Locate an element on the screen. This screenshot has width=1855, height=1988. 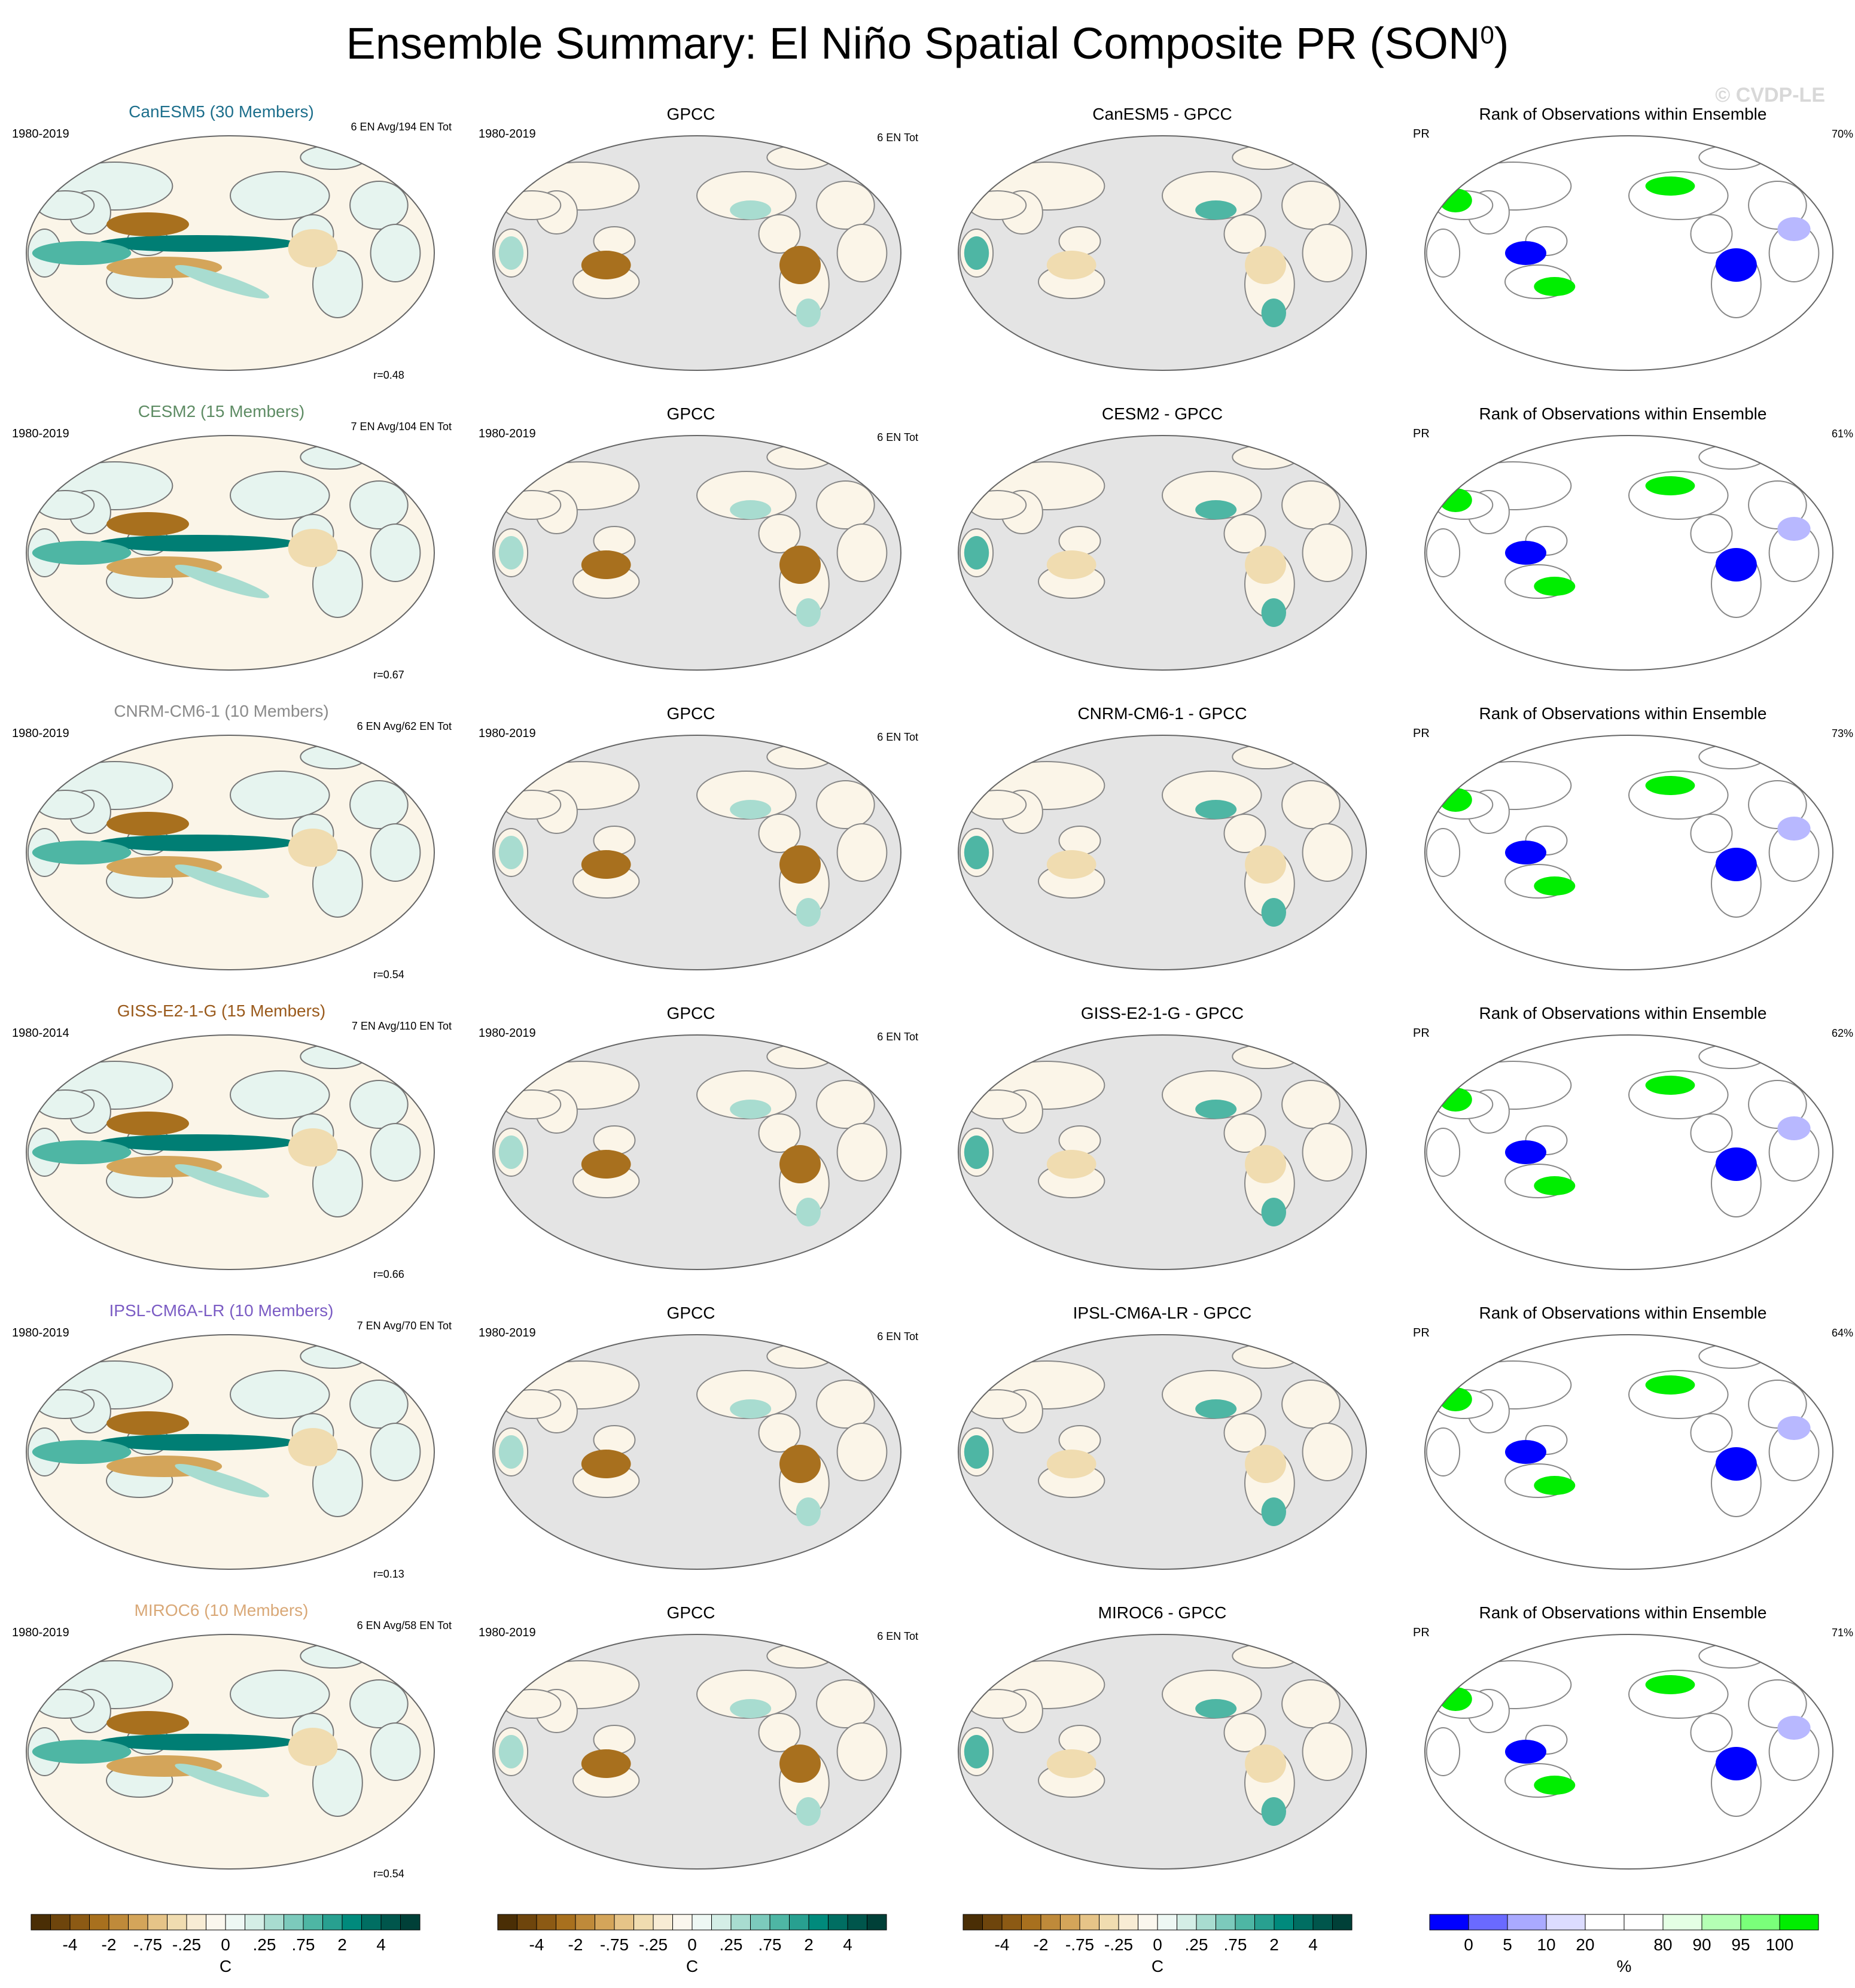
diff-title: CESM2 - GPCC is located at coordinates (1162, 413).